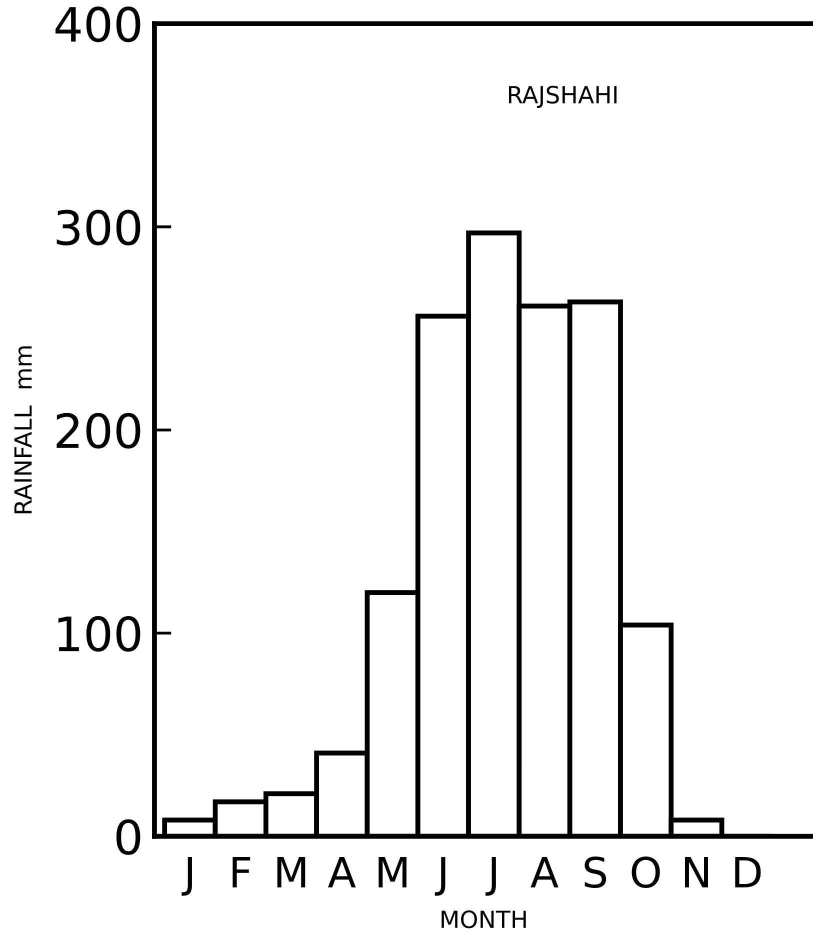  What do you see at coordinates (98, 24) in the screenshot?
I see `y-tick-label: 400` at bounding box center [98, 24].